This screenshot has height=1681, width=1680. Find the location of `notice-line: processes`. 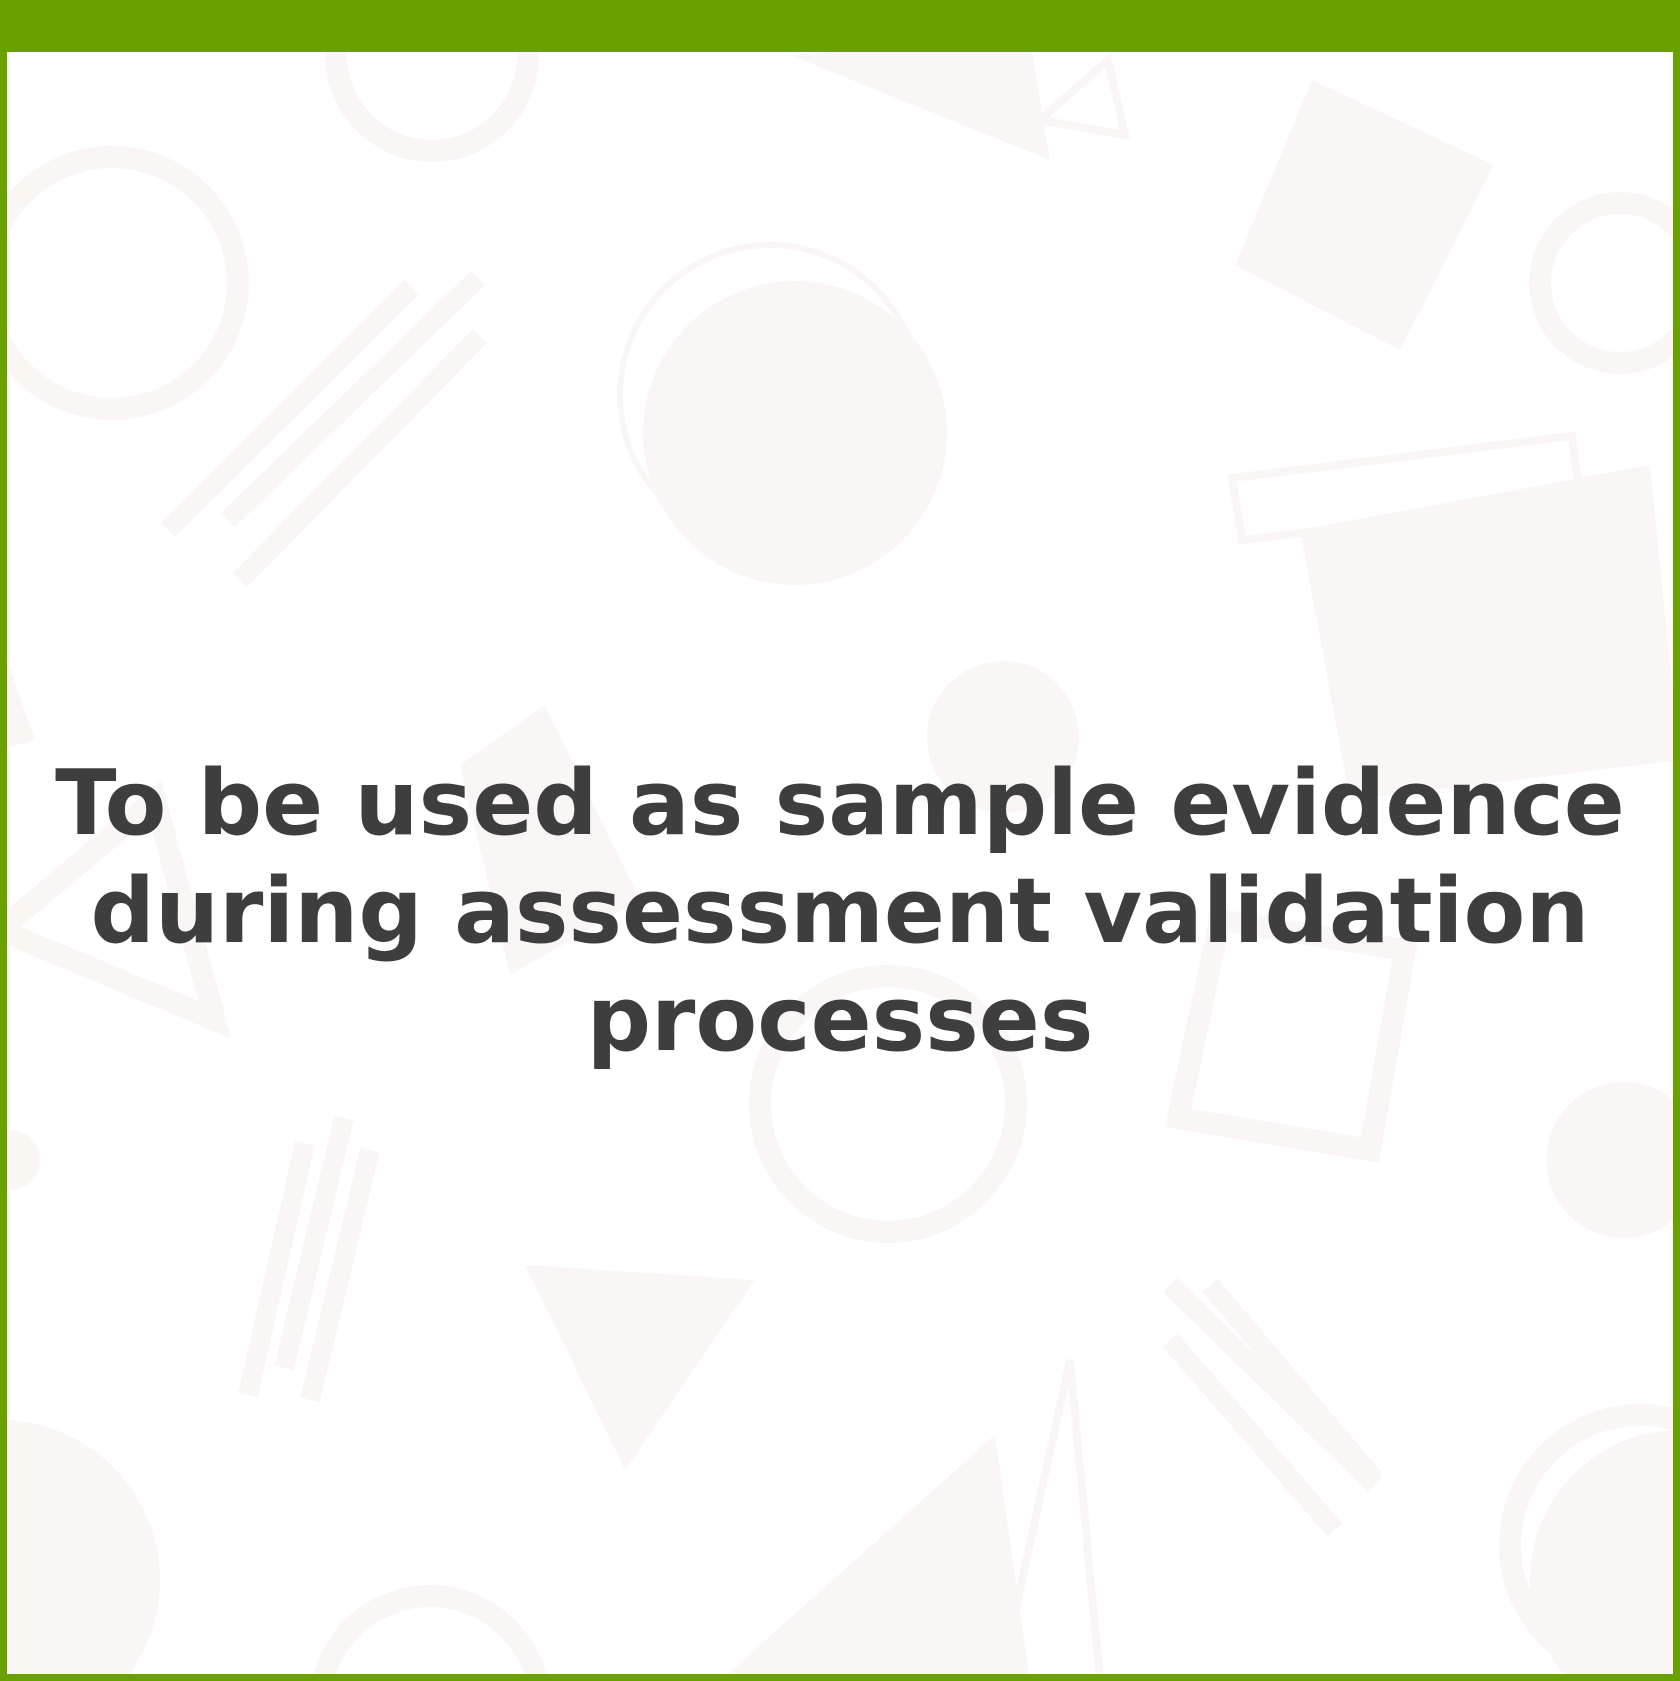

notice-line: processes is located at coordinates (840, 1019).